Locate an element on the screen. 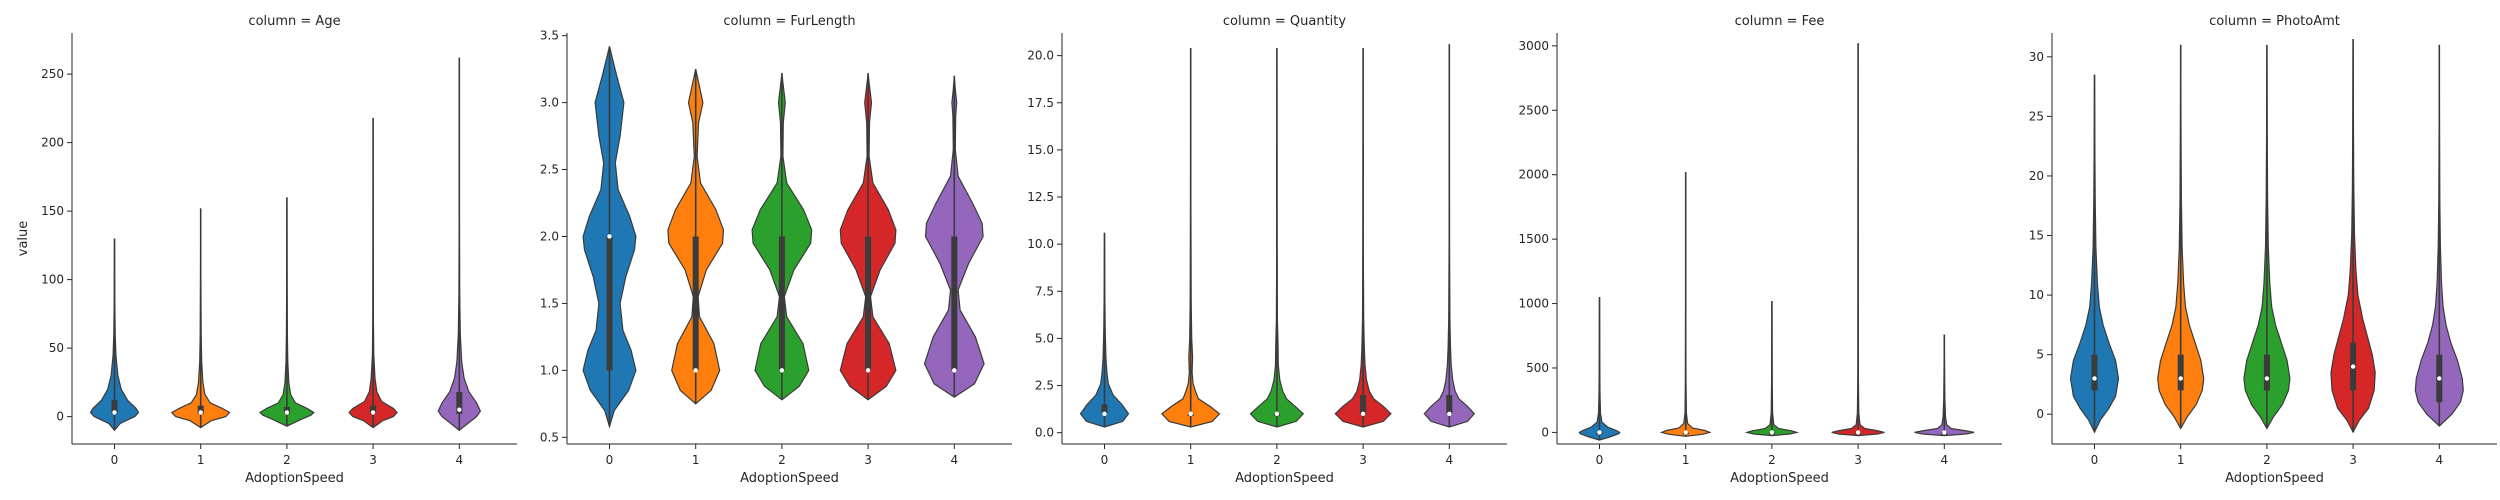  y-tick-label: 5 is located at coordinates (2040, 355).